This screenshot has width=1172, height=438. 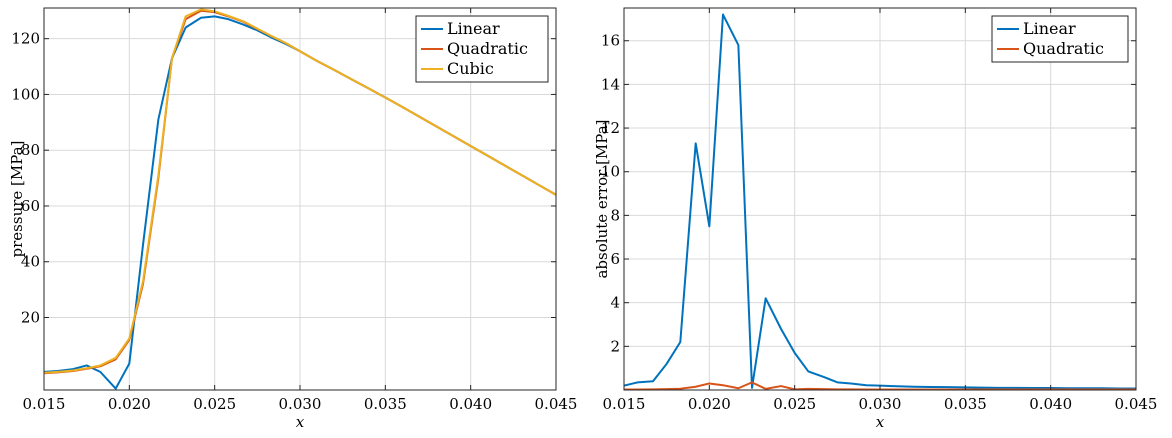 I want to click on y-axis-label: absolute error [MPa], so click(x=602, y=198).